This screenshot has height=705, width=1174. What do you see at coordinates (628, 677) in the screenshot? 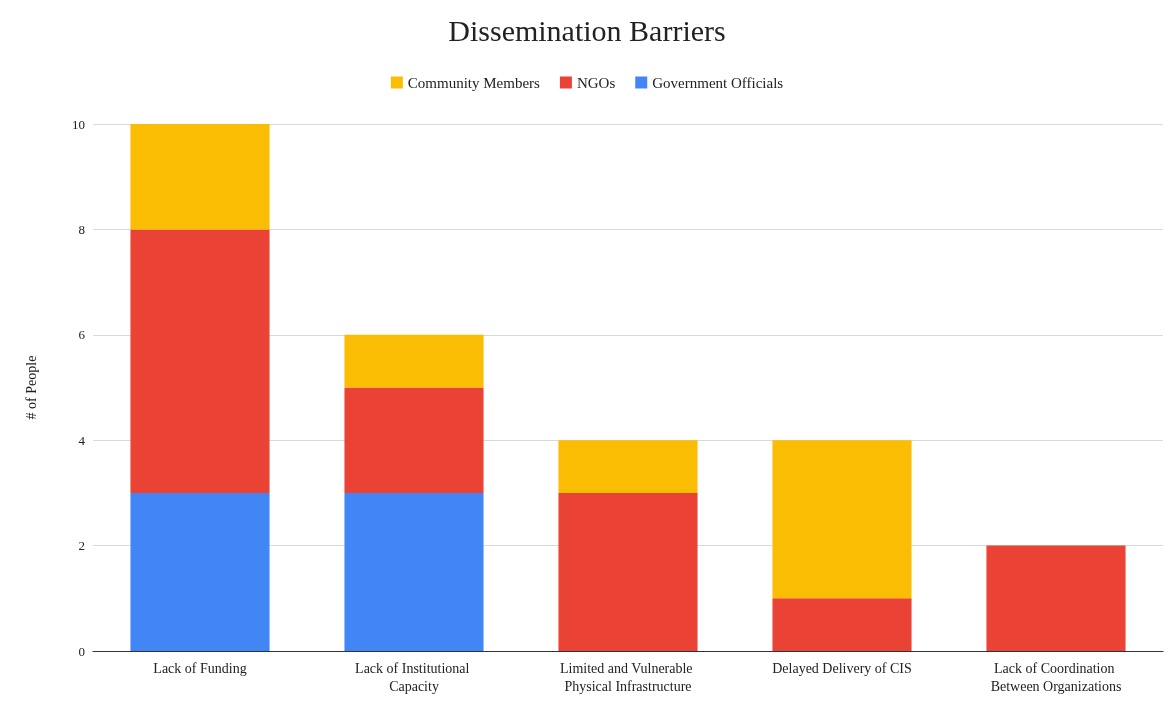
I see `x-tick-label: Limited and Vulnerable Physical Infrastructure` at bounding box center [628, 677].